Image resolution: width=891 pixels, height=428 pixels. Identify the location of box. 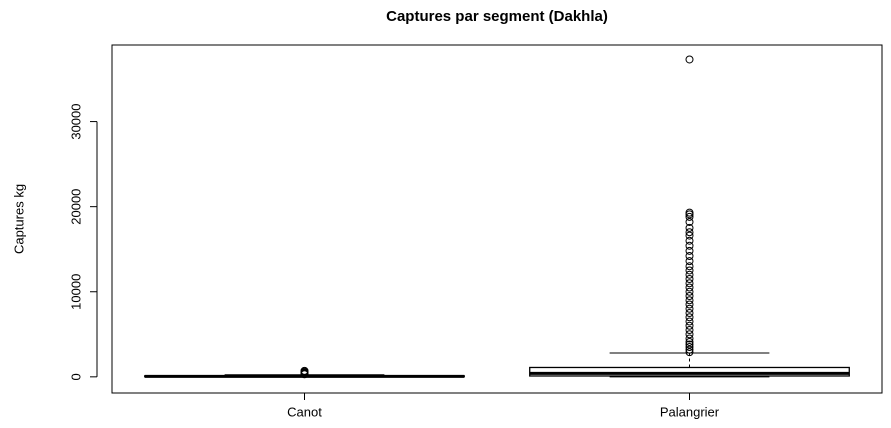
(689, 371).